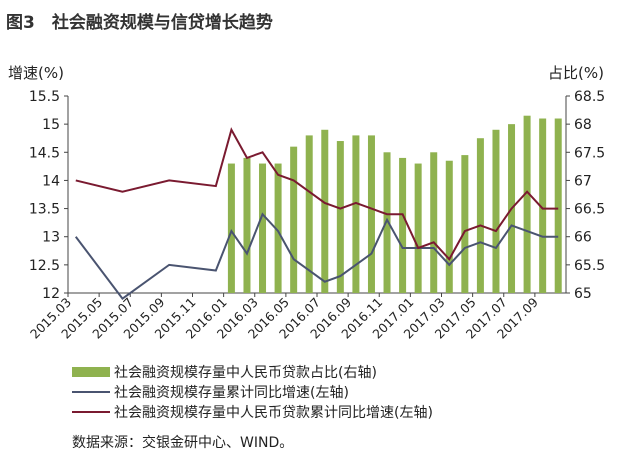 This screenshot has width=640, height=464. Describe the element at coordinates (51, 294) in the screenshot. I see `left-tick-label: 12` at that location.